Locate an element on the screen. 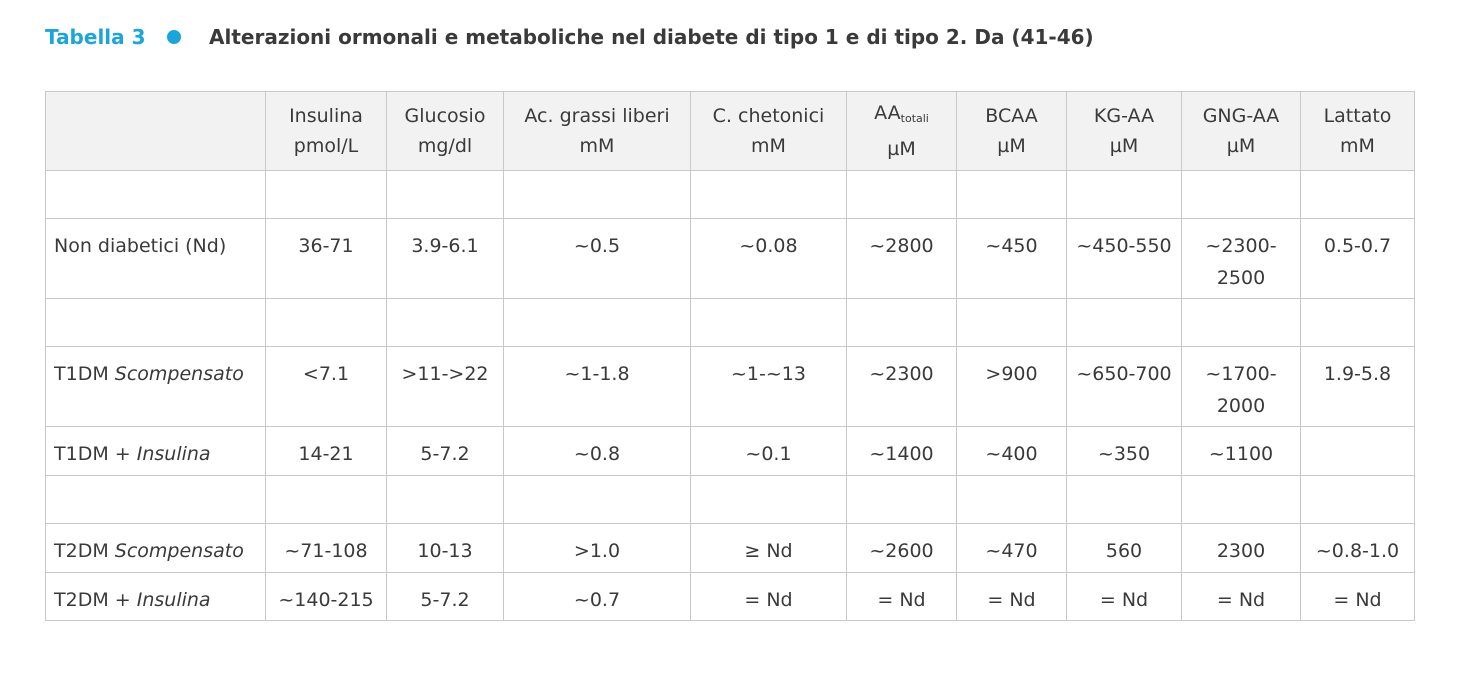 Image resolution: width=1461 pixels, height=675 pixels. value-cell: 0.5-0.7 is located at coordinates (1357, 258).